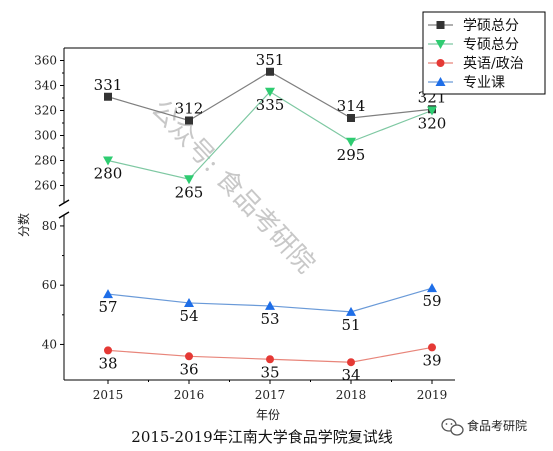  What do you see at coordinates (270, 60) in the screenshot?
I see `series-0-data-label: 351` at bounding box center [270, 60].